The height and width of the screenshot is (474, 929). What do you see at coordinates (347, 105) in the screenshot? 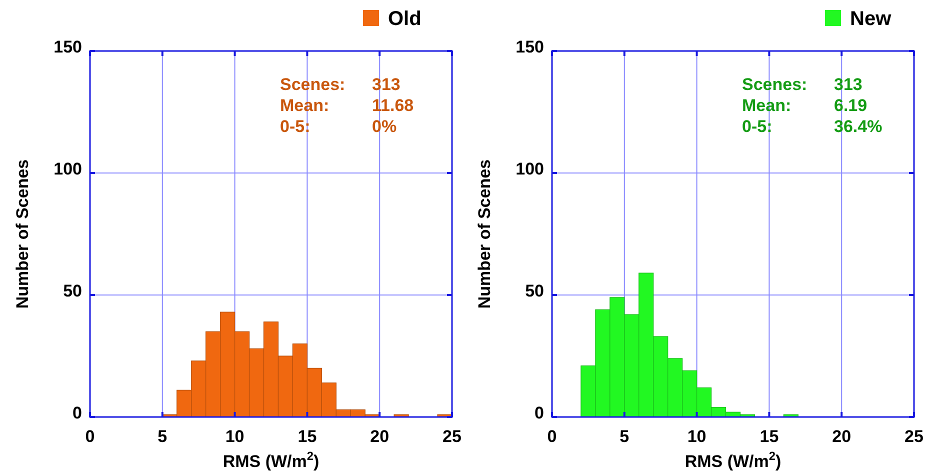
I see `text: Mean: 11.68` at bounding box center [347, 105].